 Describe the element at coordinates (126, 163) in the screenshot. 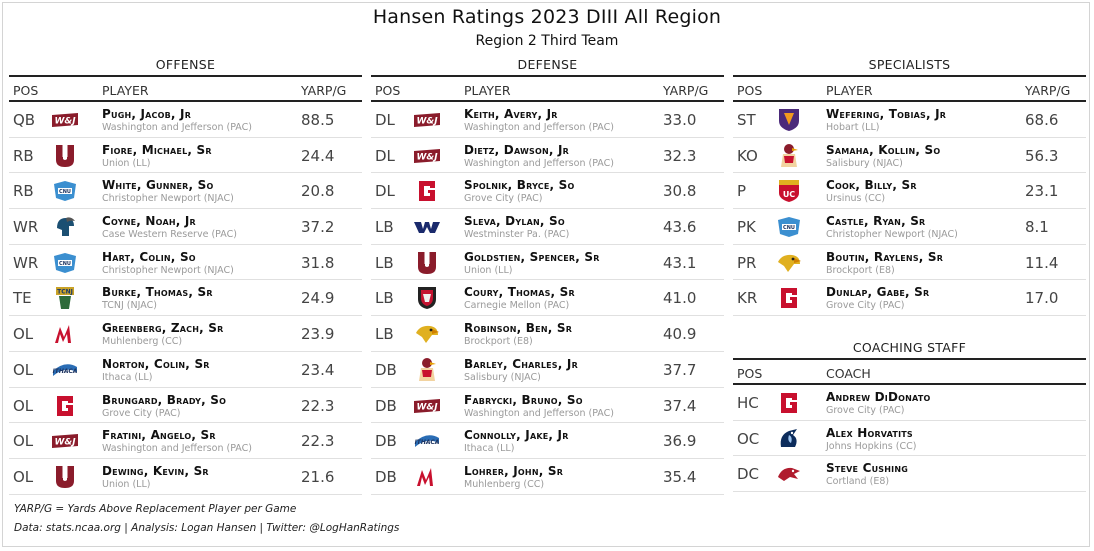

I see `school-conference: Union (LL)` at that location.